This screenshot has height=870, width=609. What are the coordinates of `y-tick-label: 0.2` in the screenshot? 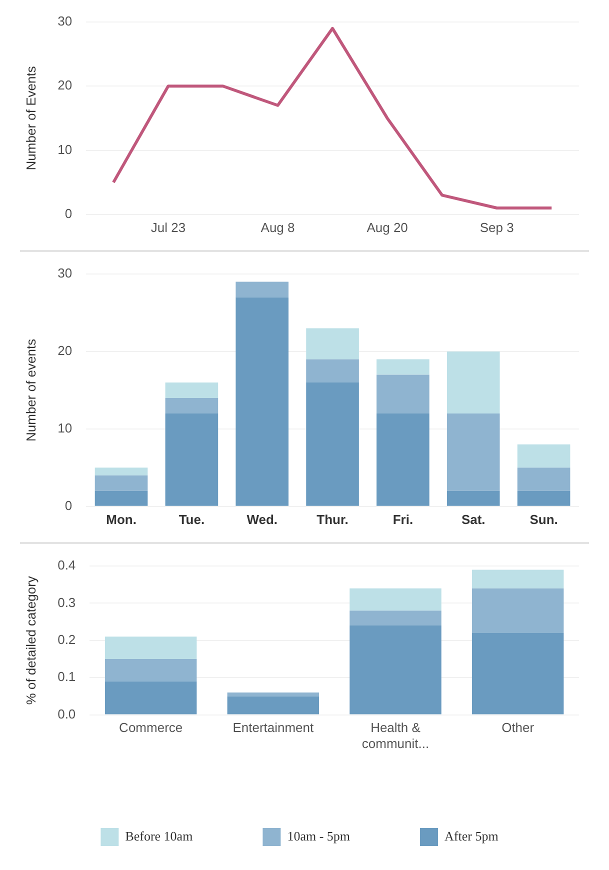 It's located at (67, 639).